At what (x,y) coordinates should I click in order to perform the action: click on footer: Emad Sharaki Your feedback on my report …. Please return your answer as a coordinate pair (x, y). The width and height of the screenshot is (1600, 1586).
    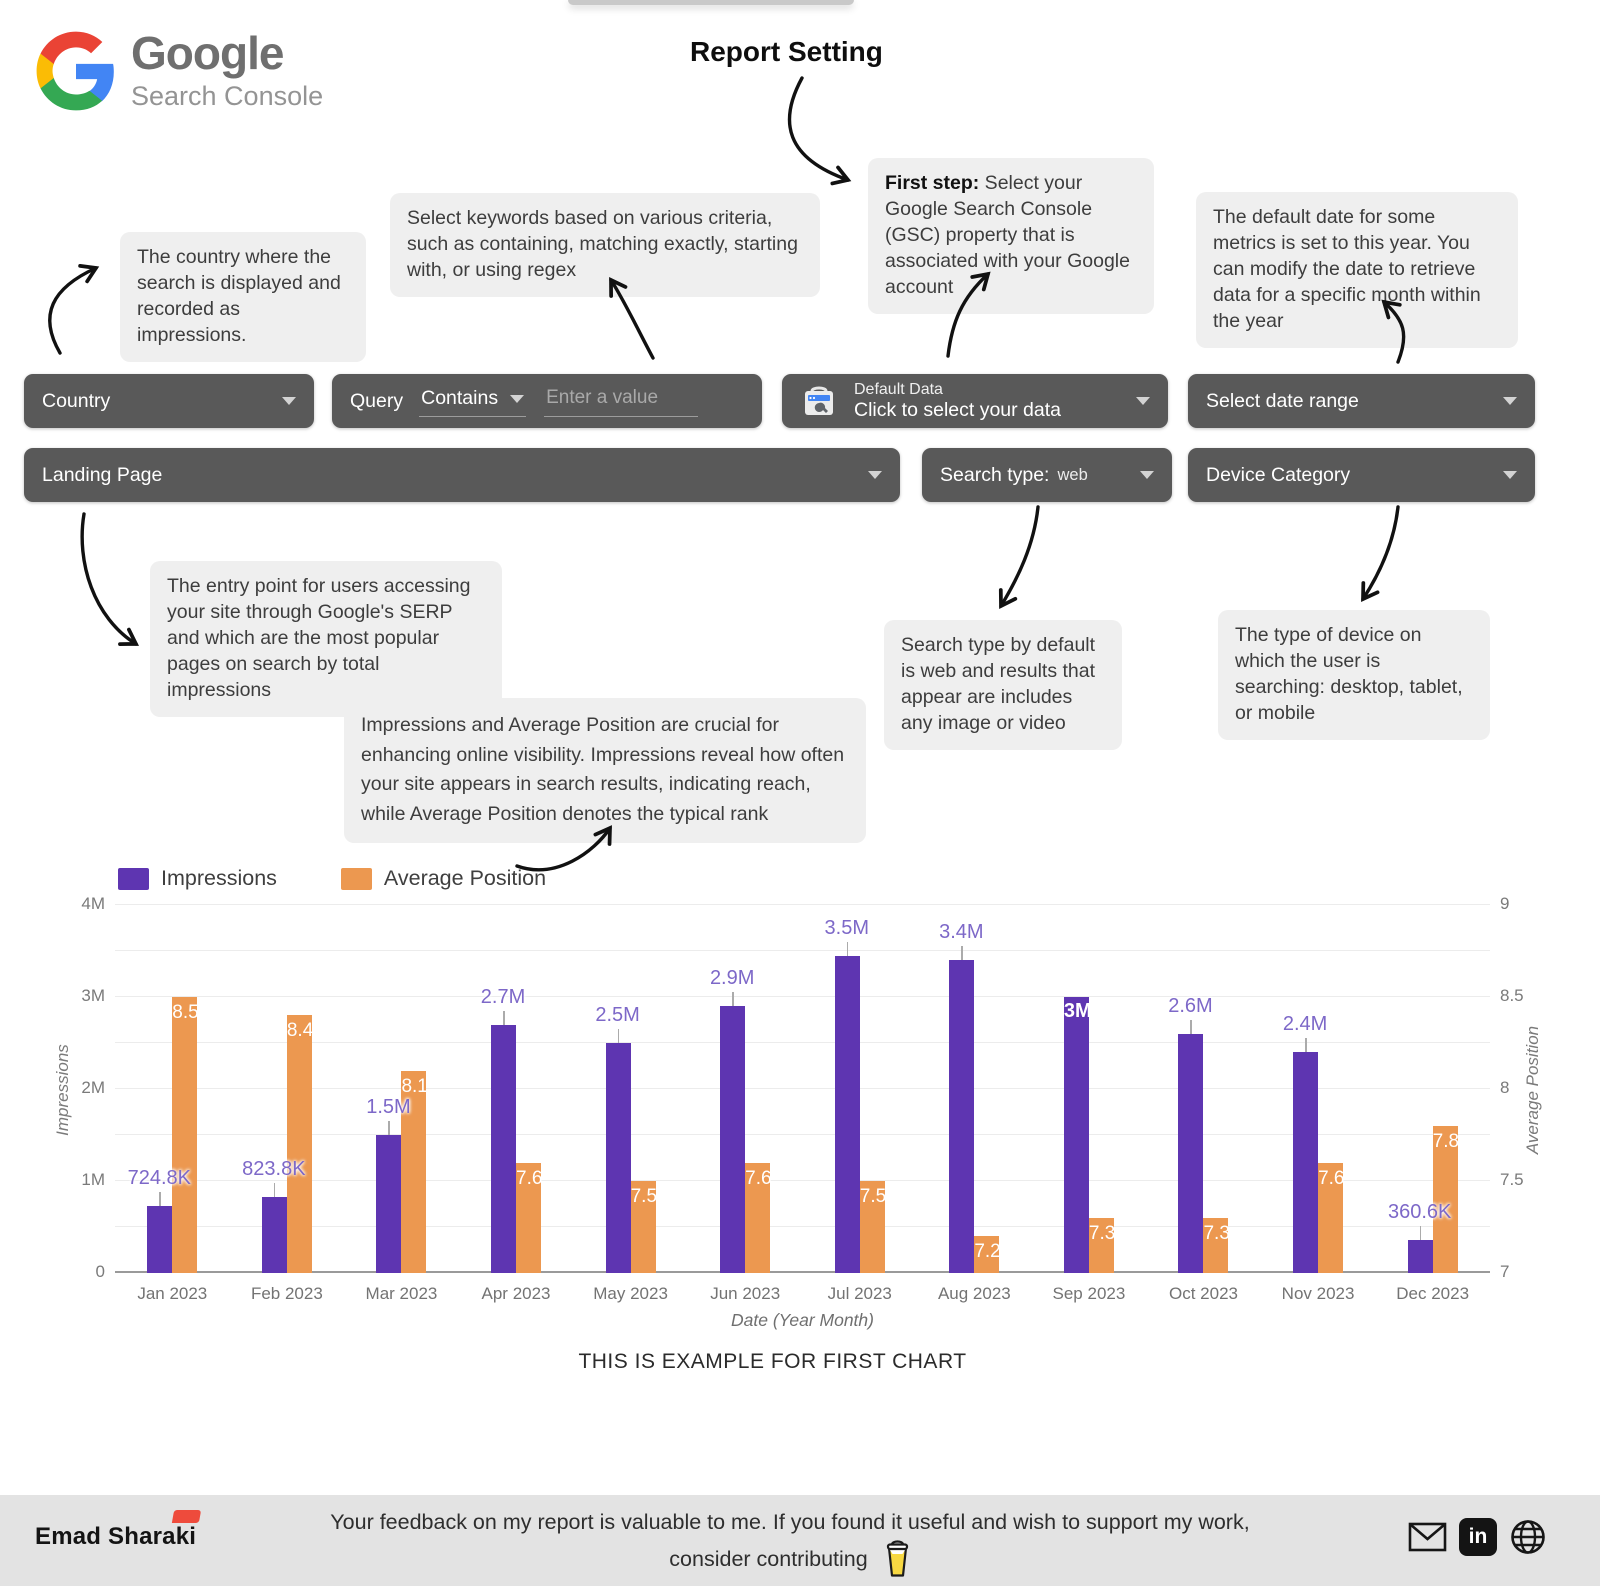
    Looking at the image, I should click on (800, 1540).